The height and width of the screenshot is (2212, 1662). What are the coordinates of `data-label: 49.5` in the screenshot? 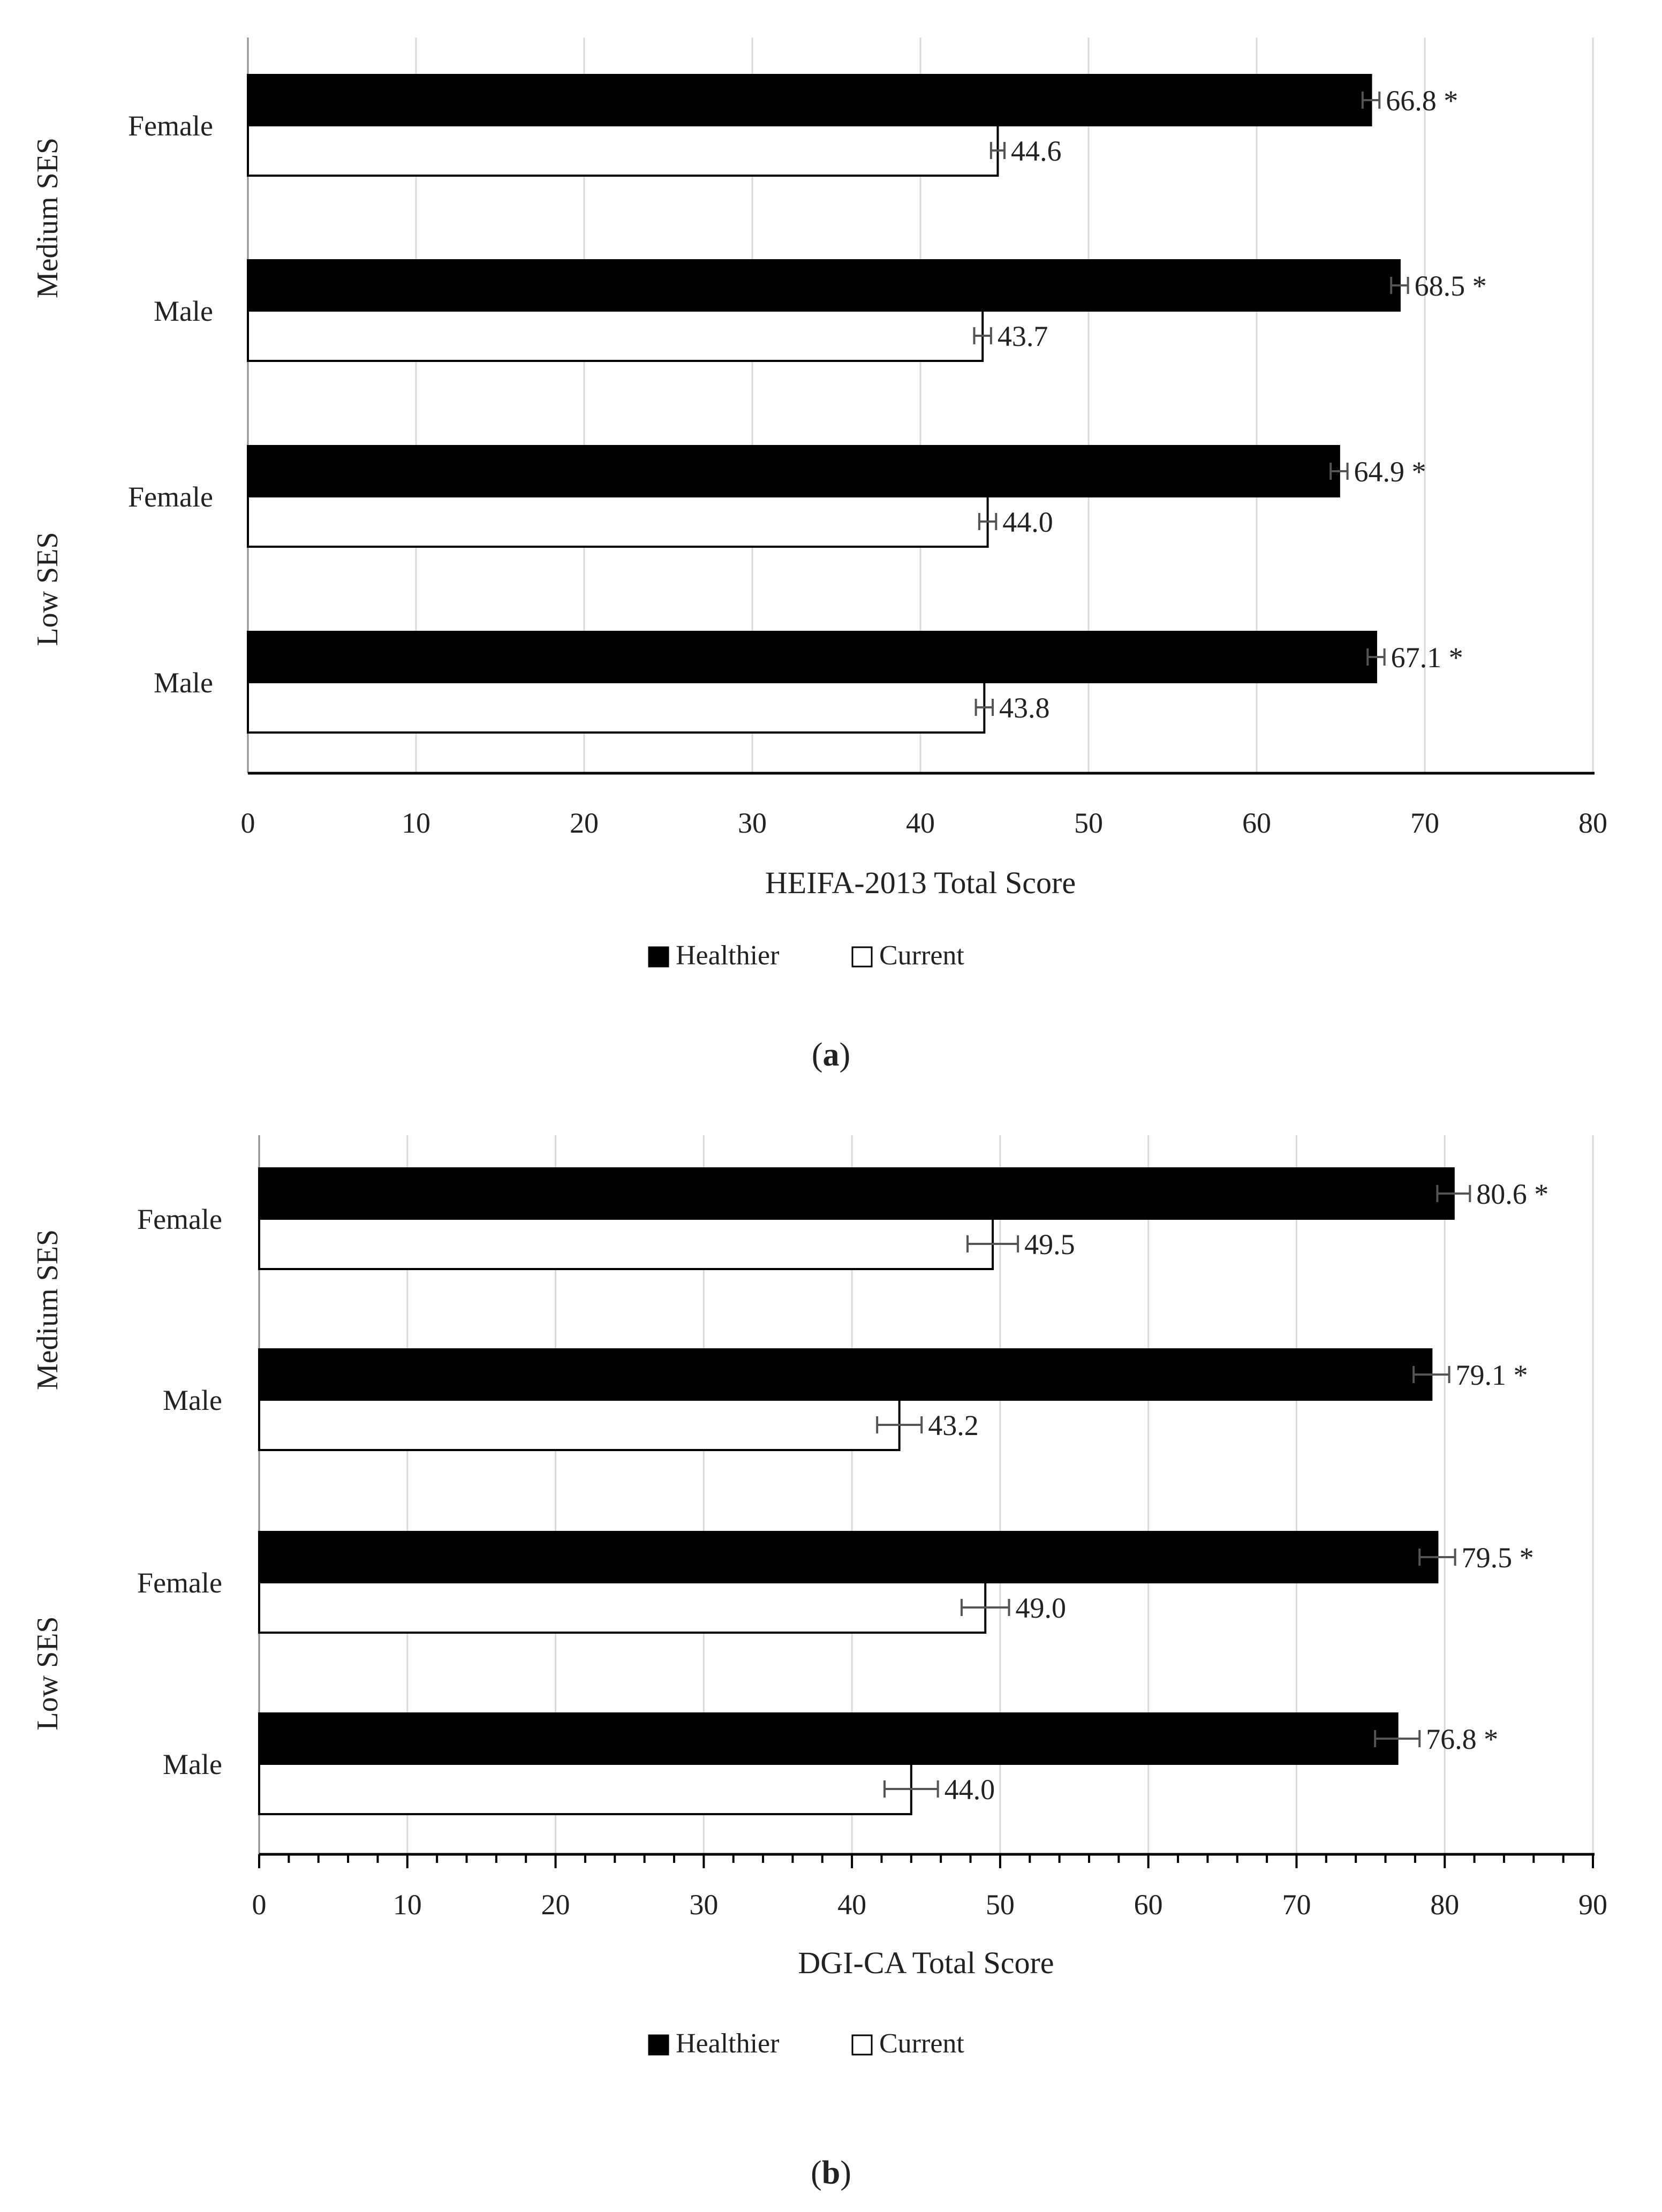 It's located at (1049, 1244).